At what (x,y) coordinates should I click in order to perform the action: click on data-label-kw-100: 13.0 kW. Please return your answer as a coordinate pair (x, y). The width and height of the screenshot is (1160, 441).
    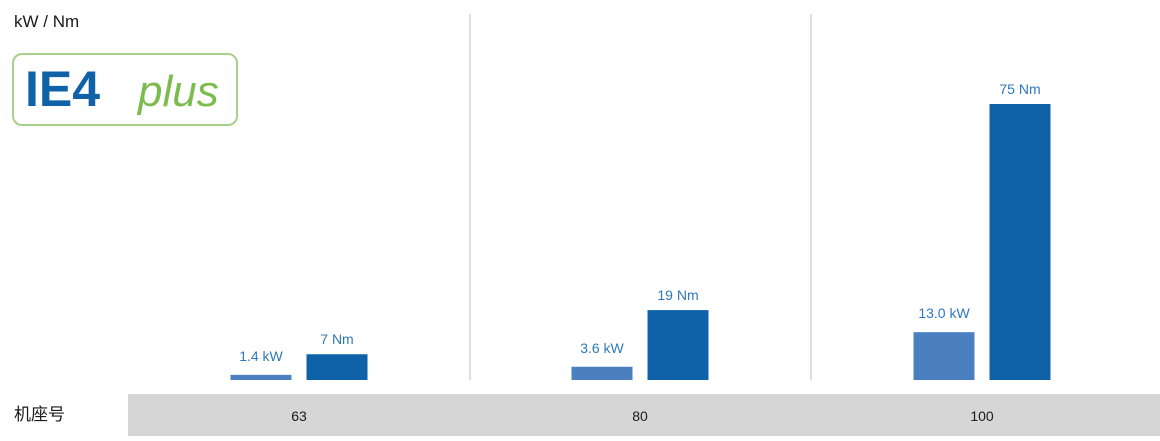
    Looking at the image, I should click on (944, 313).